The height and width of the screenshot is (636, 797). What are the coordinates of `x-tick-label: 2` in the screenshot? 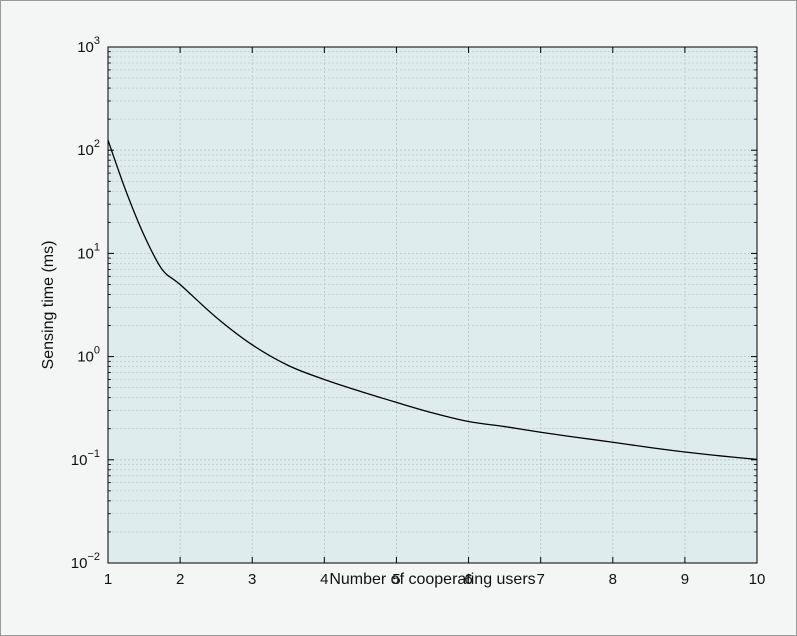 It's located at (180, 579).